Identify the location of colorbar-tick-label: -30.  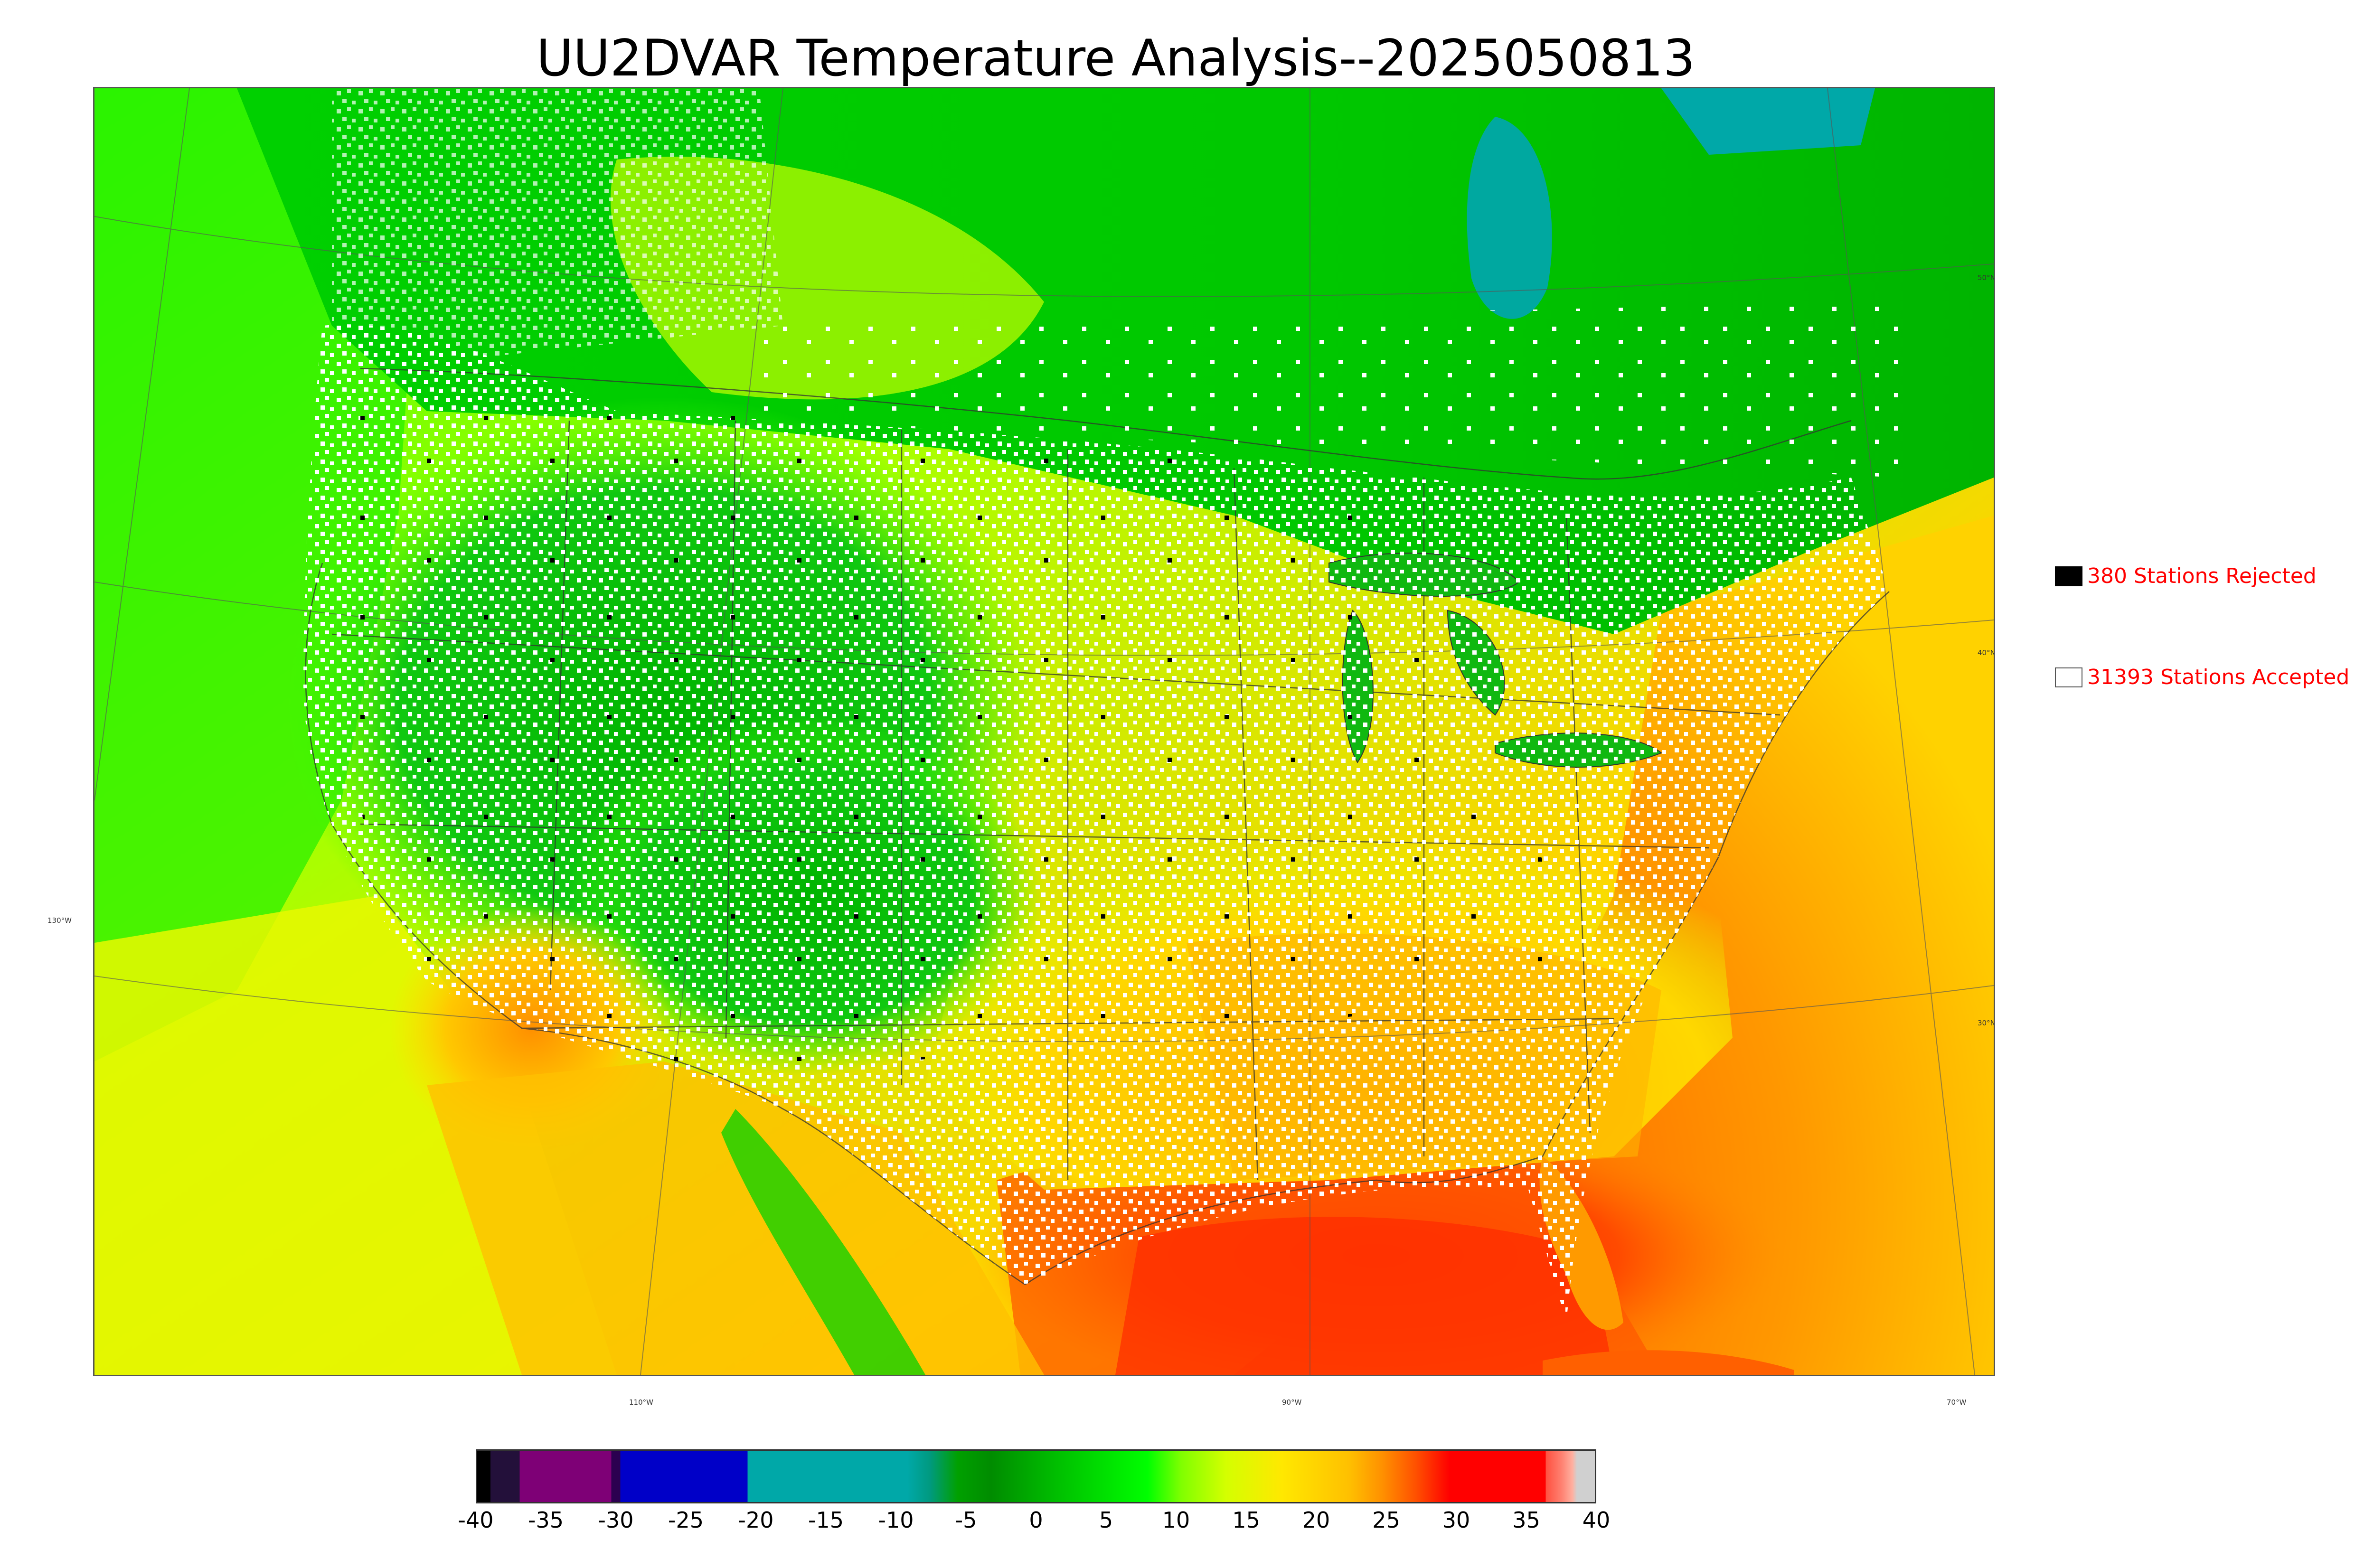
(616, 1520).